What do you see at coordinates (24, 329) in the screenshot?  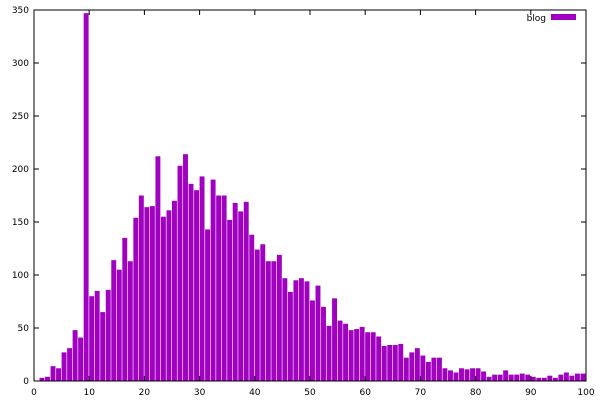 I see `y-tick-label: 50` at bounding box center [24, 329].